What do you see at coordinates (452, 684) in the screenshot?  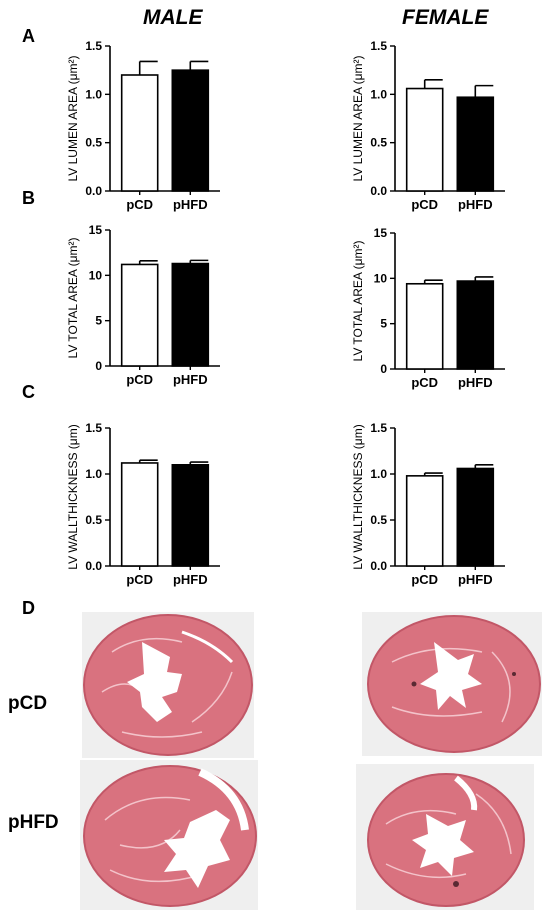 I see `histology-image-female-pcd` at bounding box center [452, 684].